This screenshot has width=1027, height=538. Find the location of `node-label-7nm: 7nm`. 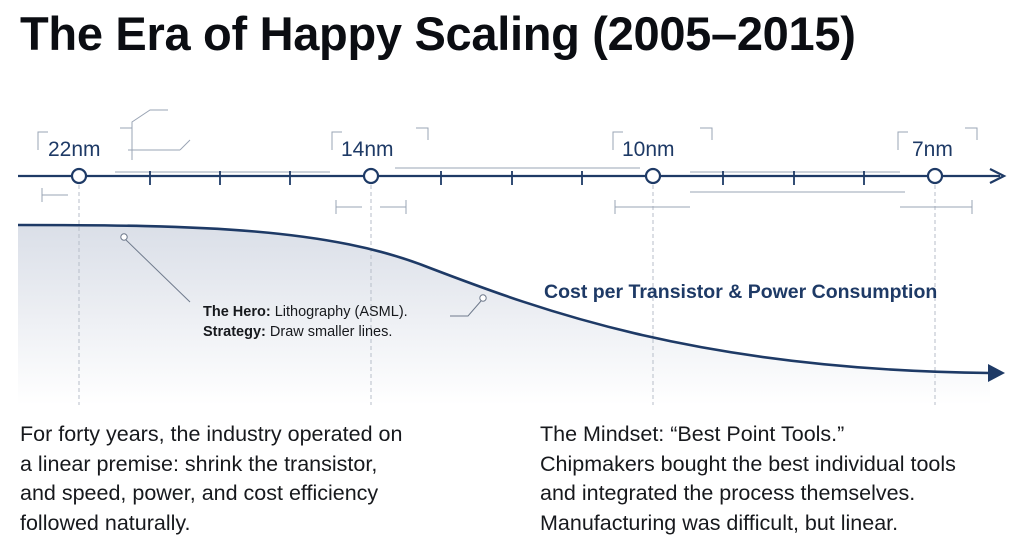

node-label-7nm: 7nm is located at coordinates (932, 149).